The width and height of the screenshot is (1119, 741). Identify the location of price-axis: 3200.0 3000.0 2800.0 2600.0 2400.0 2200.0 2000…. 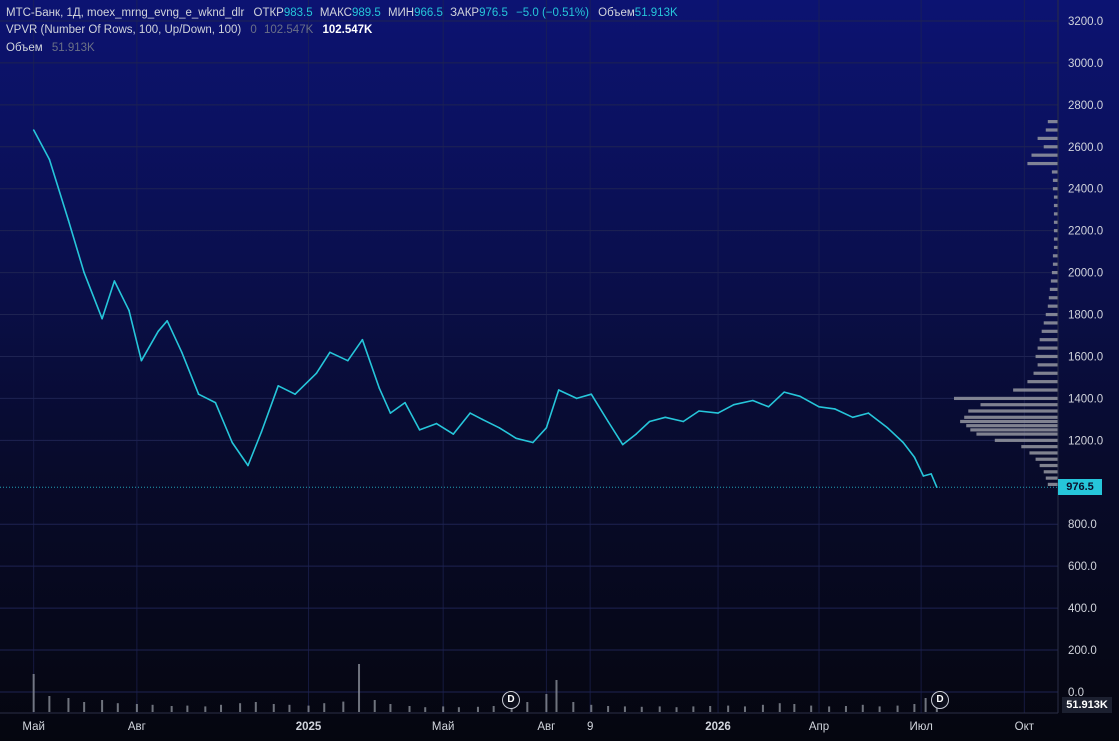
(1085, 357).